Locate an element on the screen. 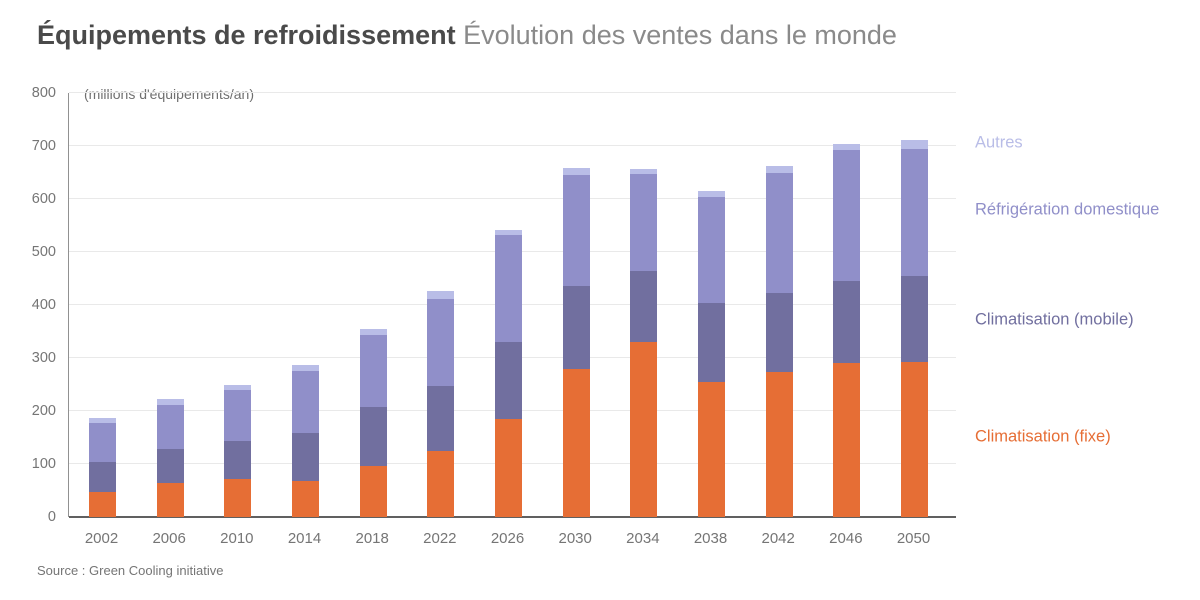 This screenshot has height=600, width=1200. x-tick-2006: 2006 is located at coordinates (169, 538).